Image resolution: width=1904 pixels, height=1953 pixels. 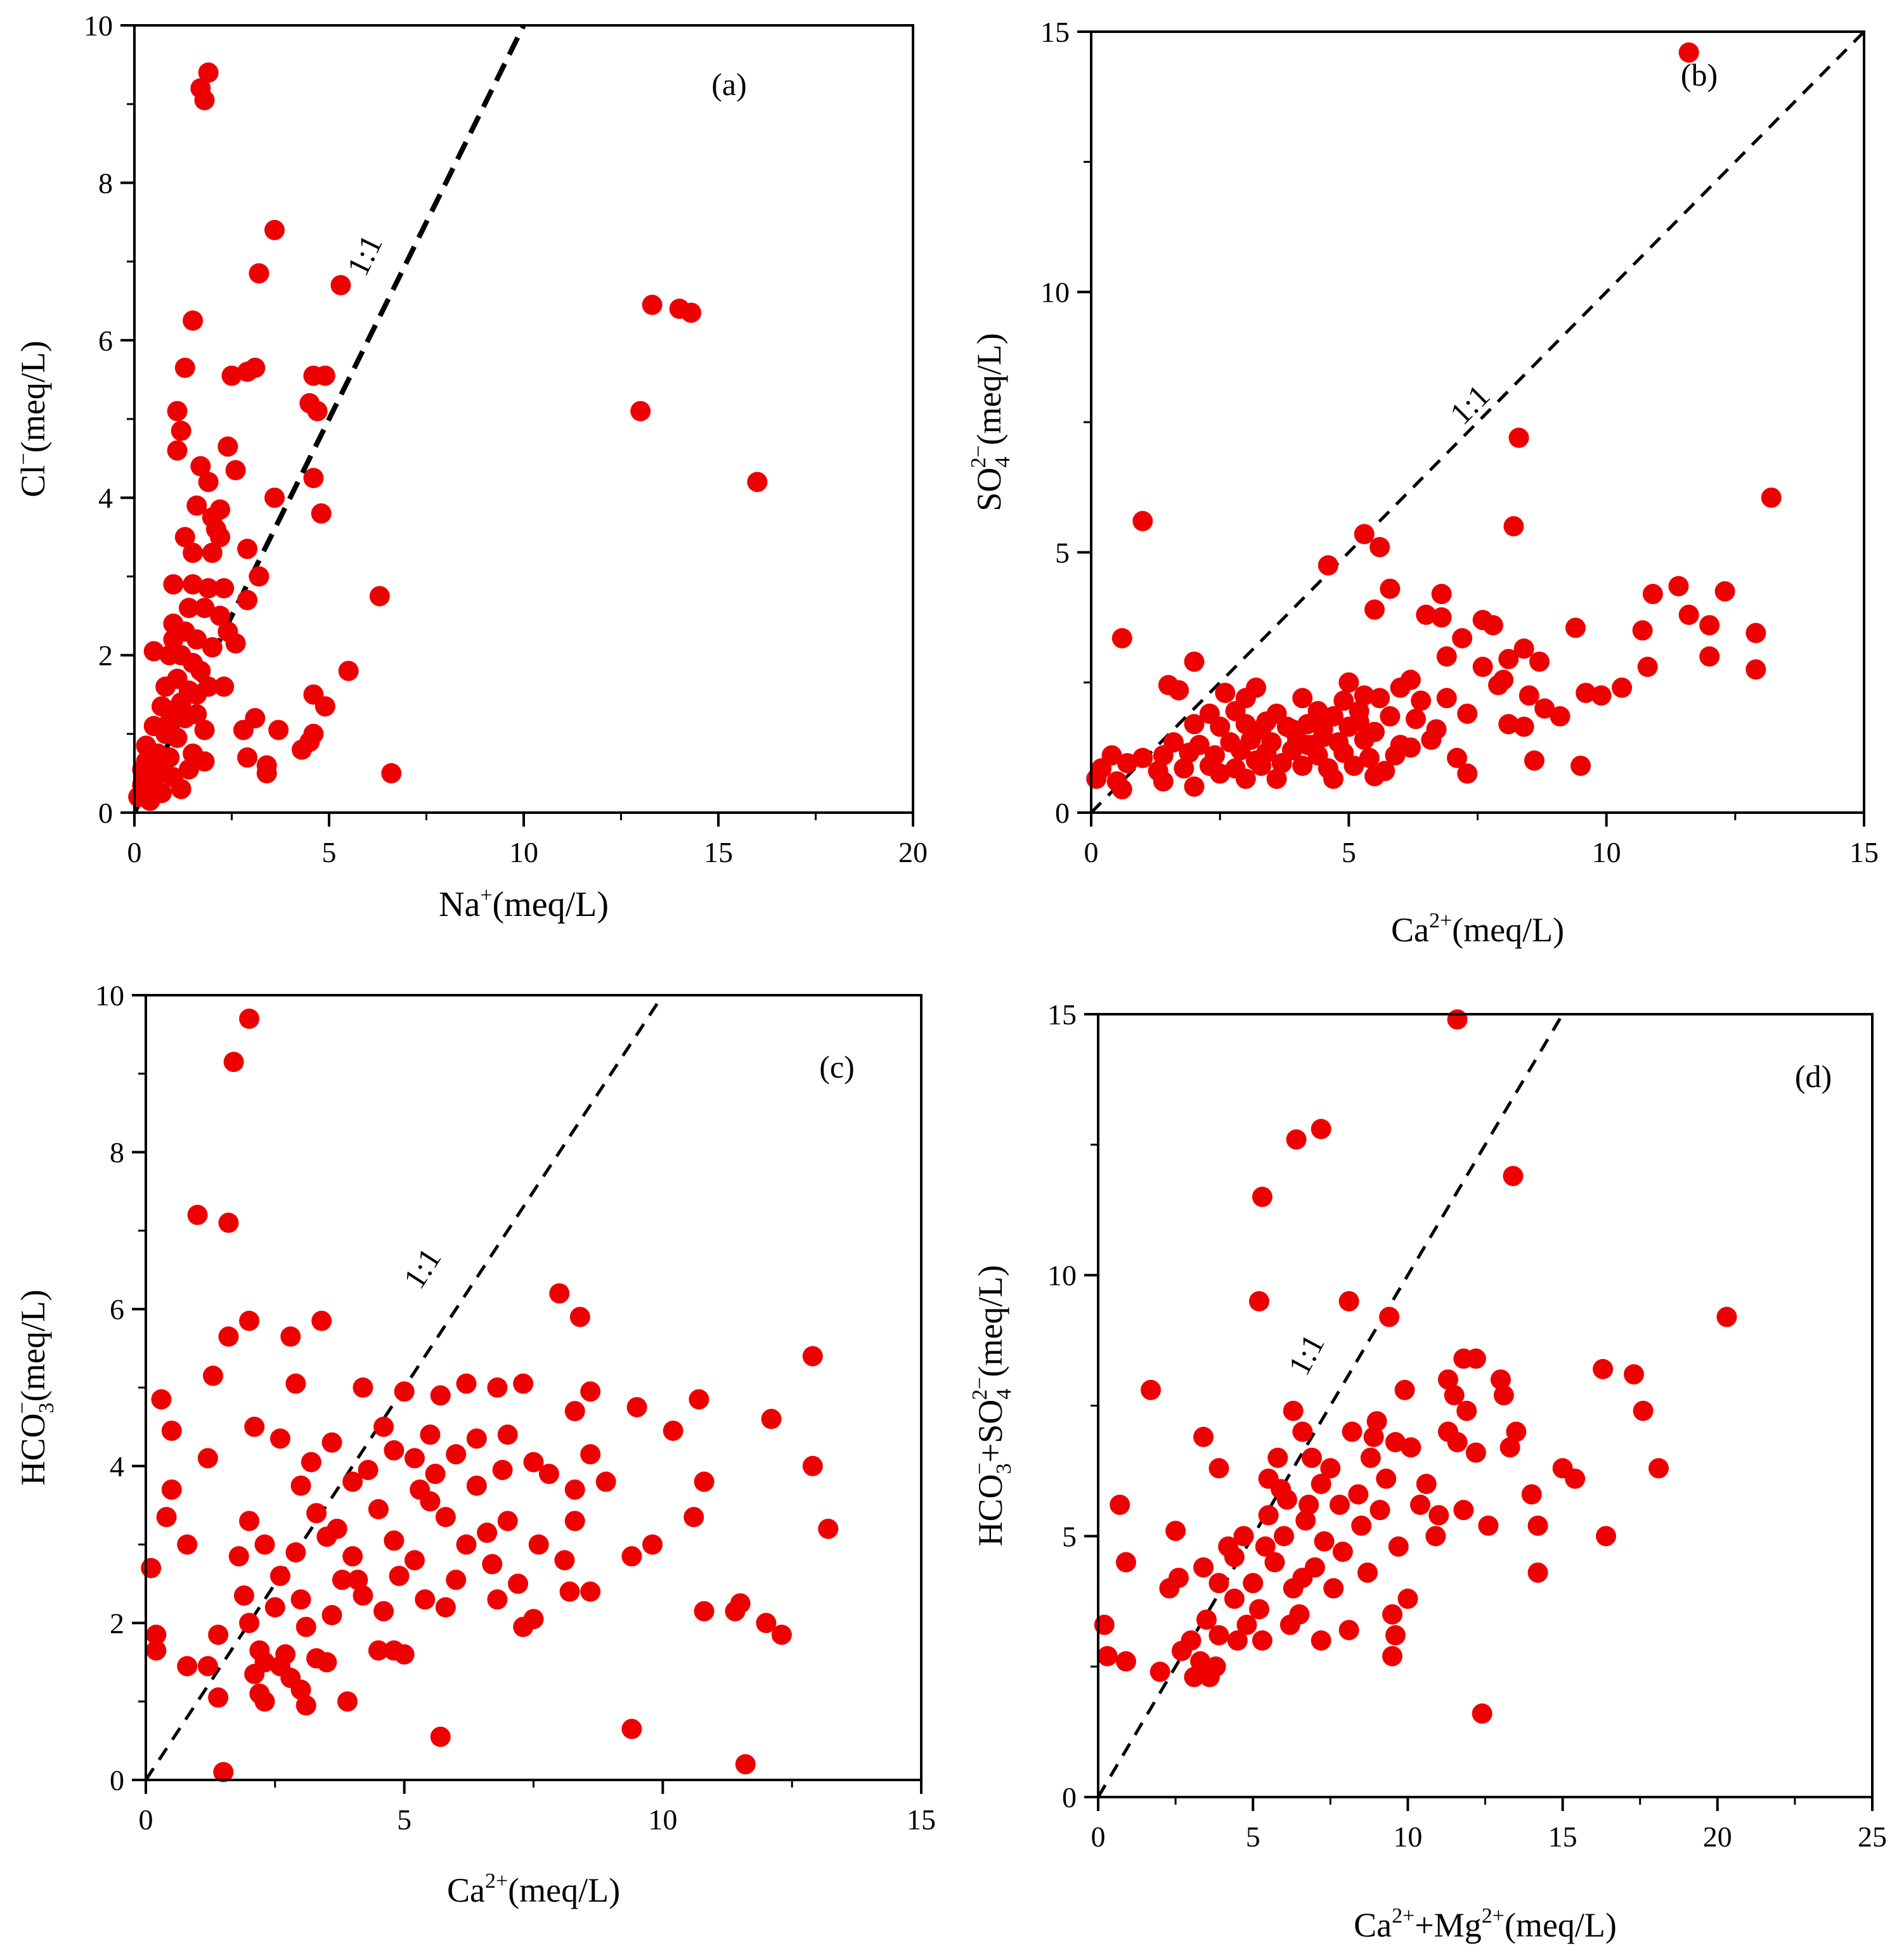 What do you see at coordinates (1373, 1925) in the screenshot?
I see `x-axis-title-base: Ca` at bounding box center [1373, 1925].